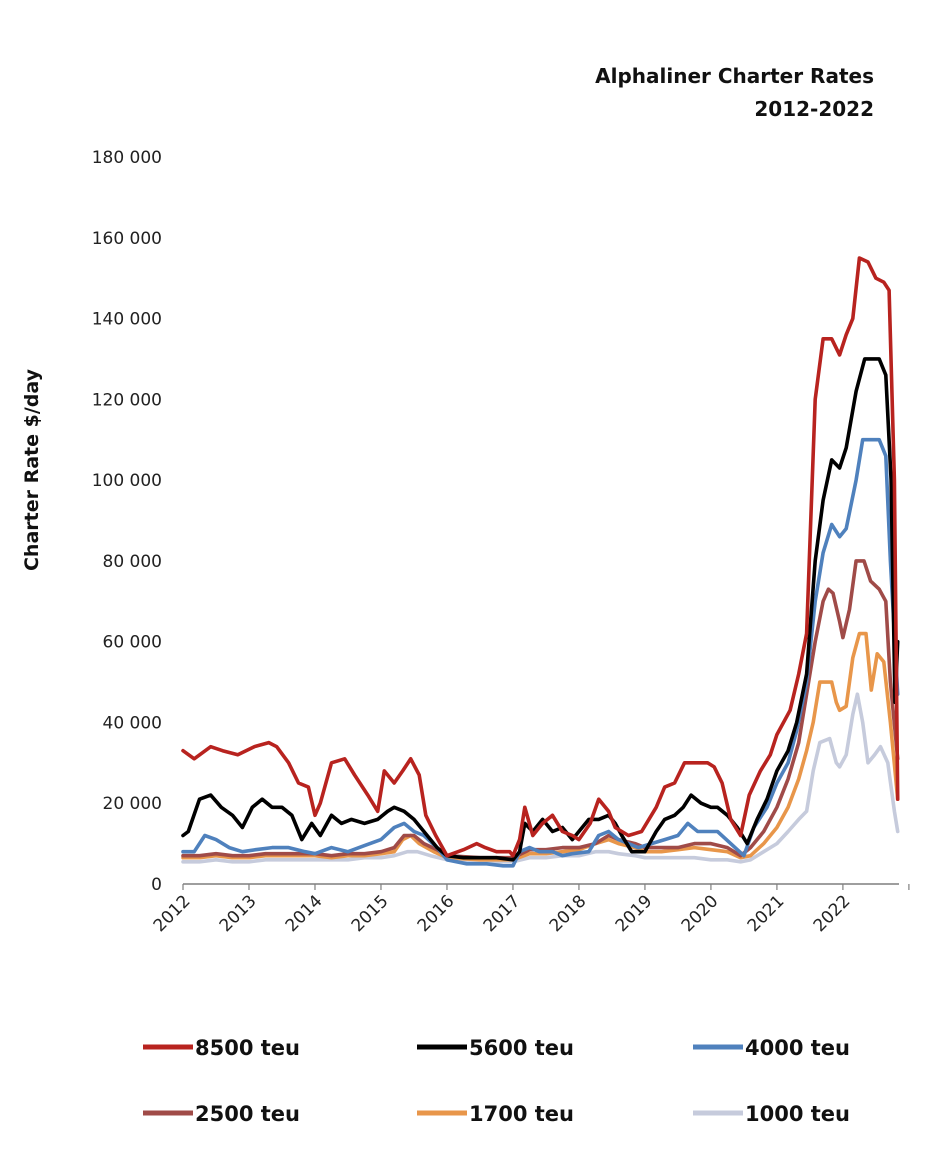  Describe the element at coordinates (814, 109) in the screenshot. I see `chart-subtitle: 2012-2022` at that location.